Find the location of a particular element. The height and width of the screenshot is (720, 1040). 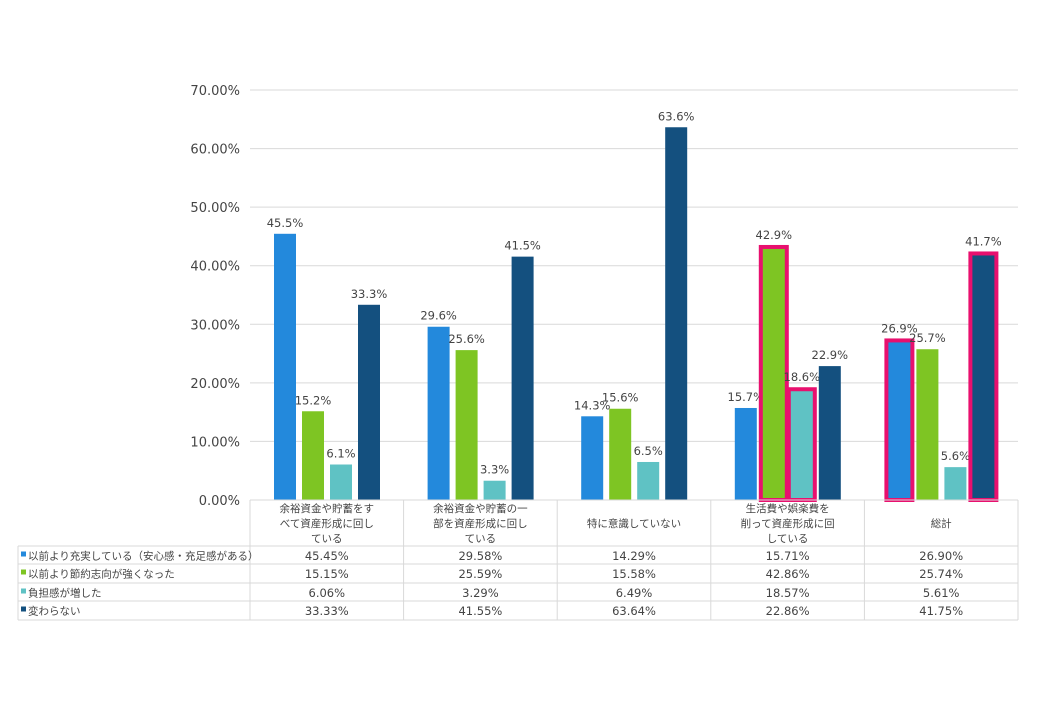

data-label: 25.7% is located at coordinates (927, 338).